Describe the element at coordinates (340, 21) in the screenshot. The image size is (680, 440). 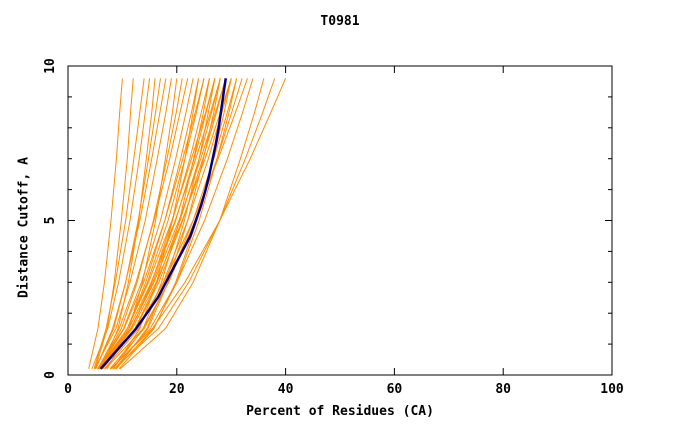
I see `chart-title: T0981` at that location.